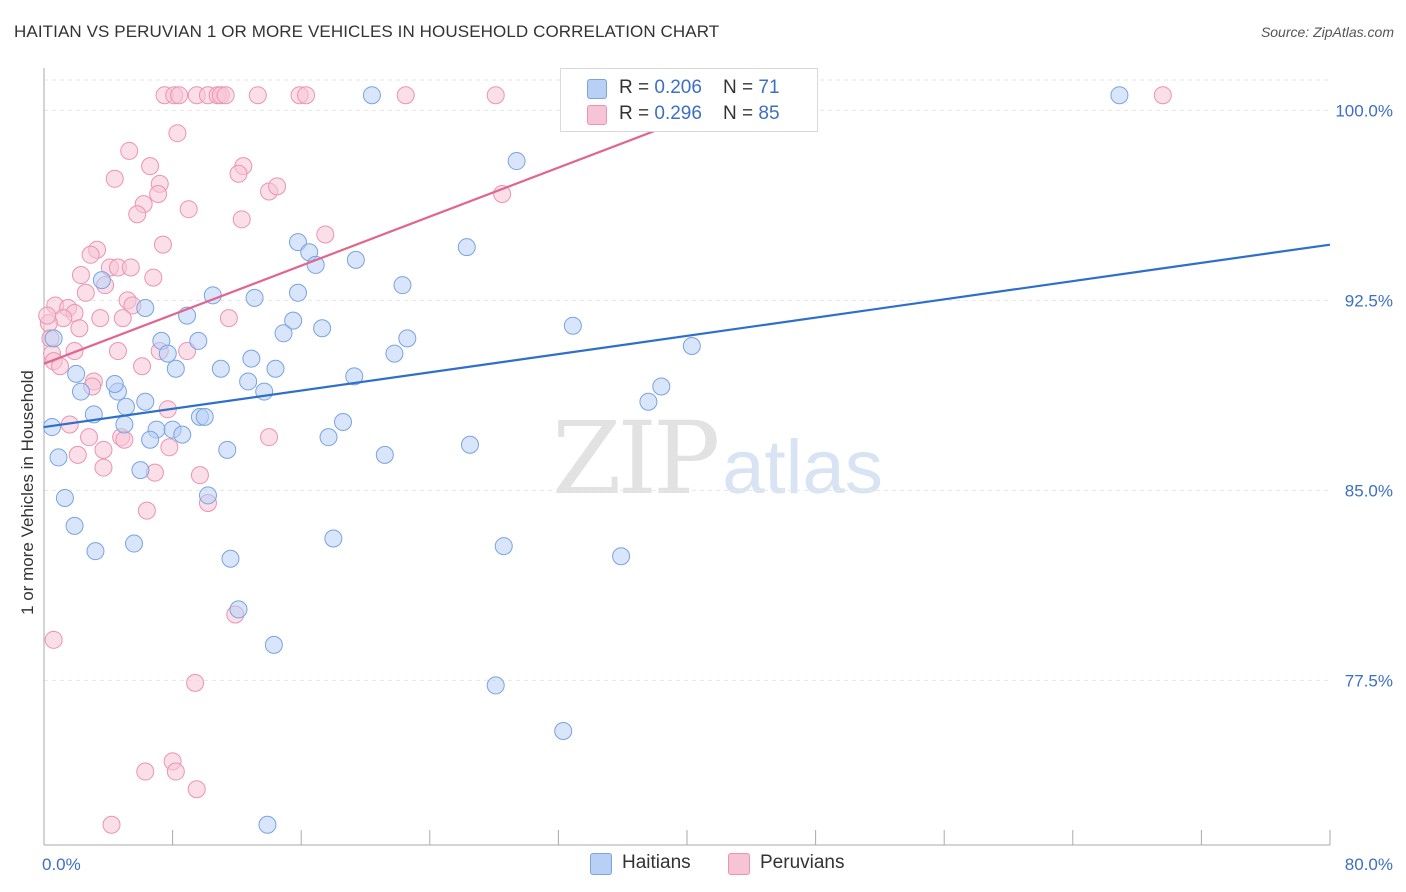  Describe the element at coordinates (741, 113) in the screenshot. I see `legend-peruvians-n-label: N =` at that location.